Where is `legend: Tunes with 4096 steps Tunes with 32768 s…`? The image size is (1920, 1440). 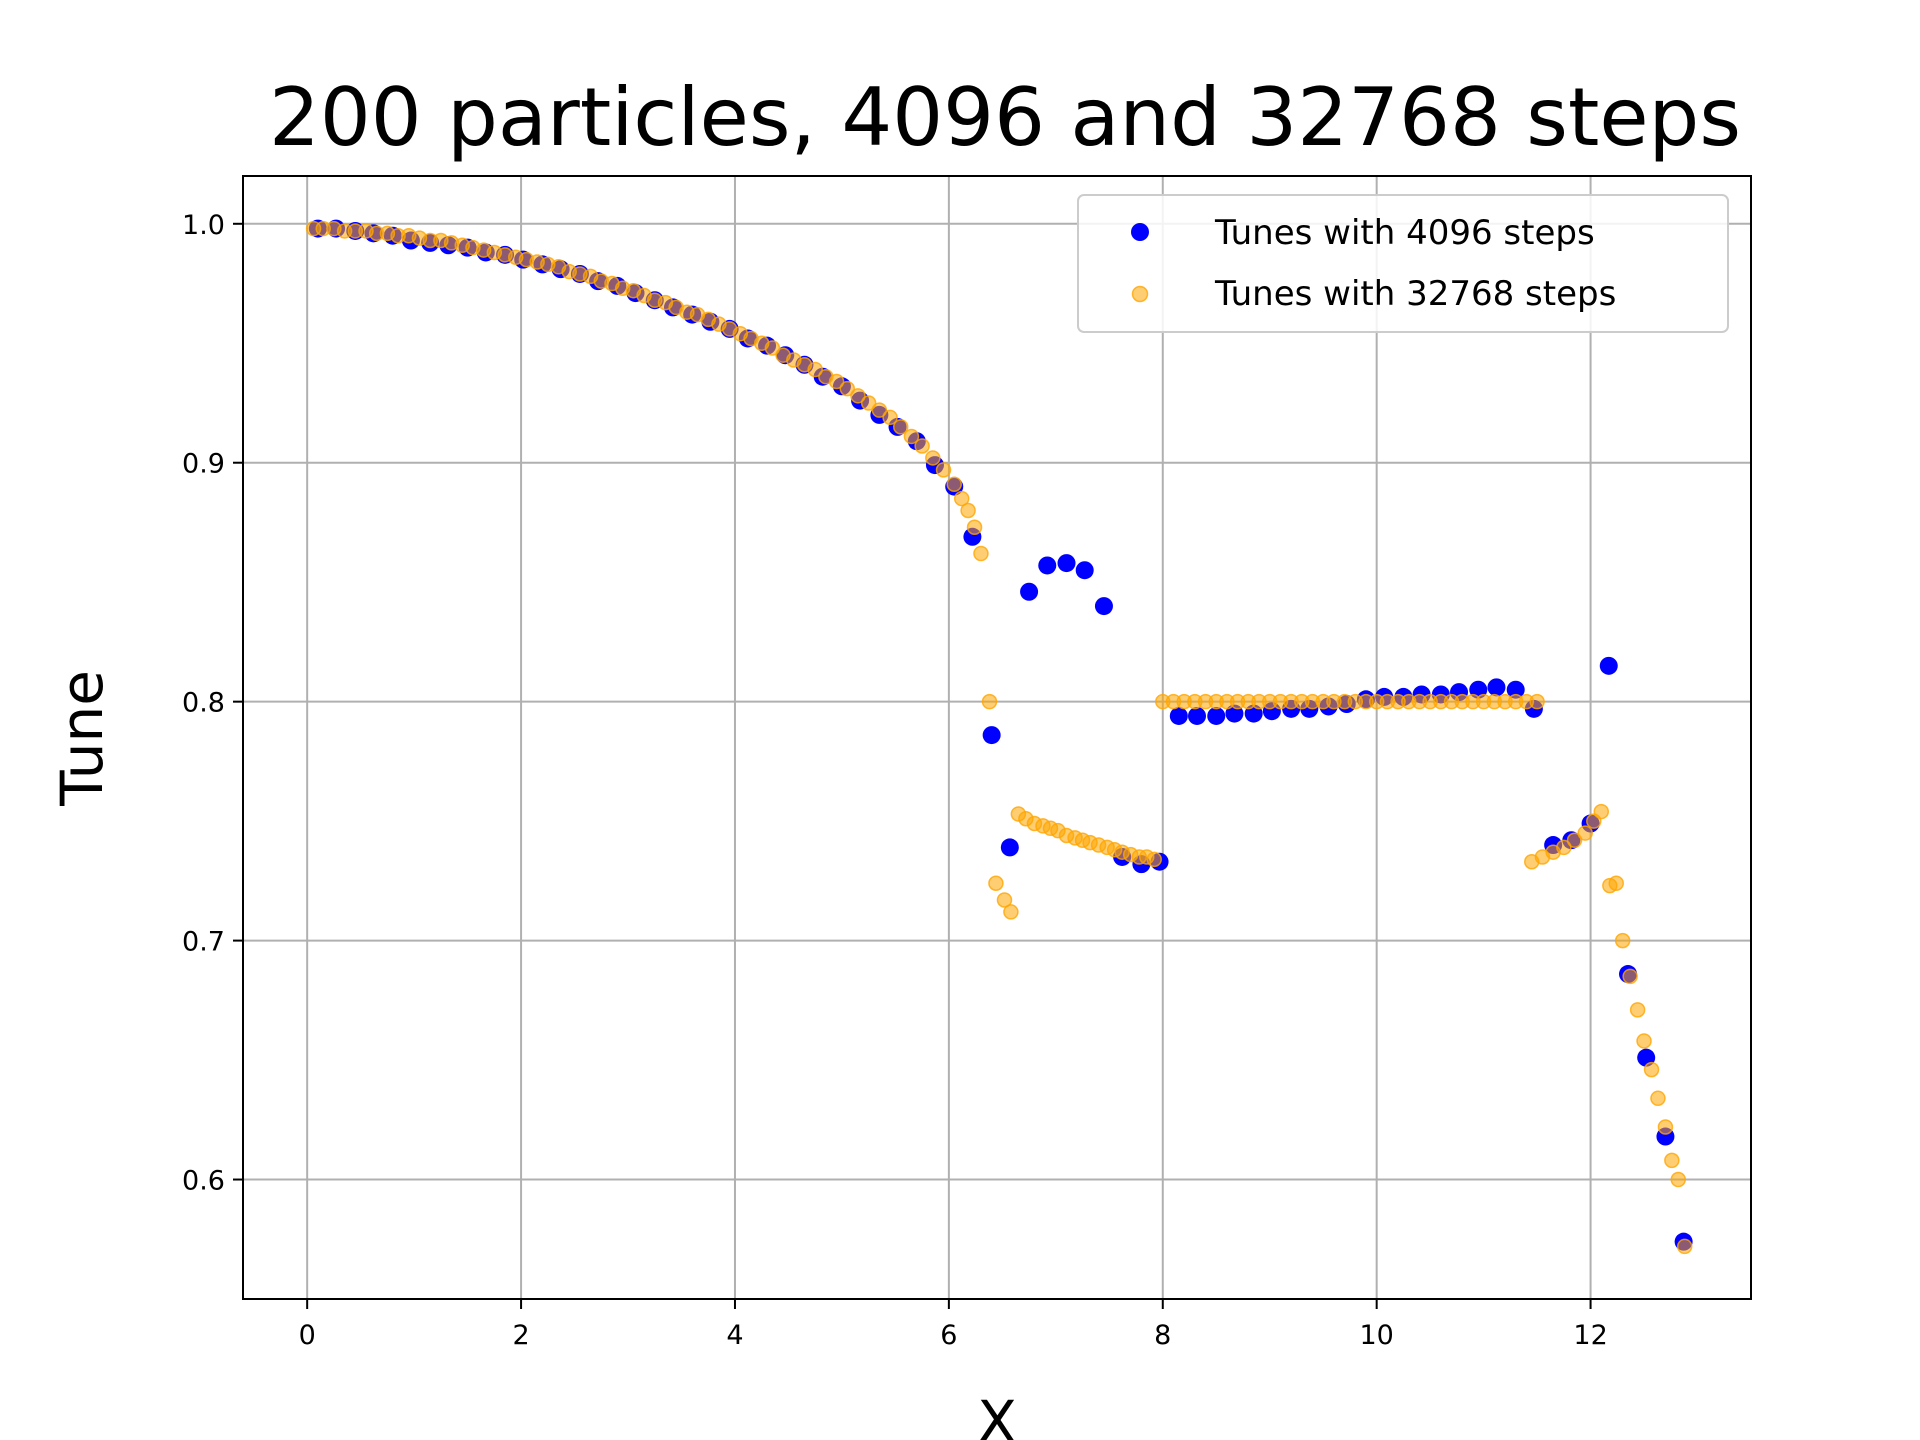
legend: Tunes with 4096 steps Tunes with 32768 s… is located at coordinates (1403, 263).